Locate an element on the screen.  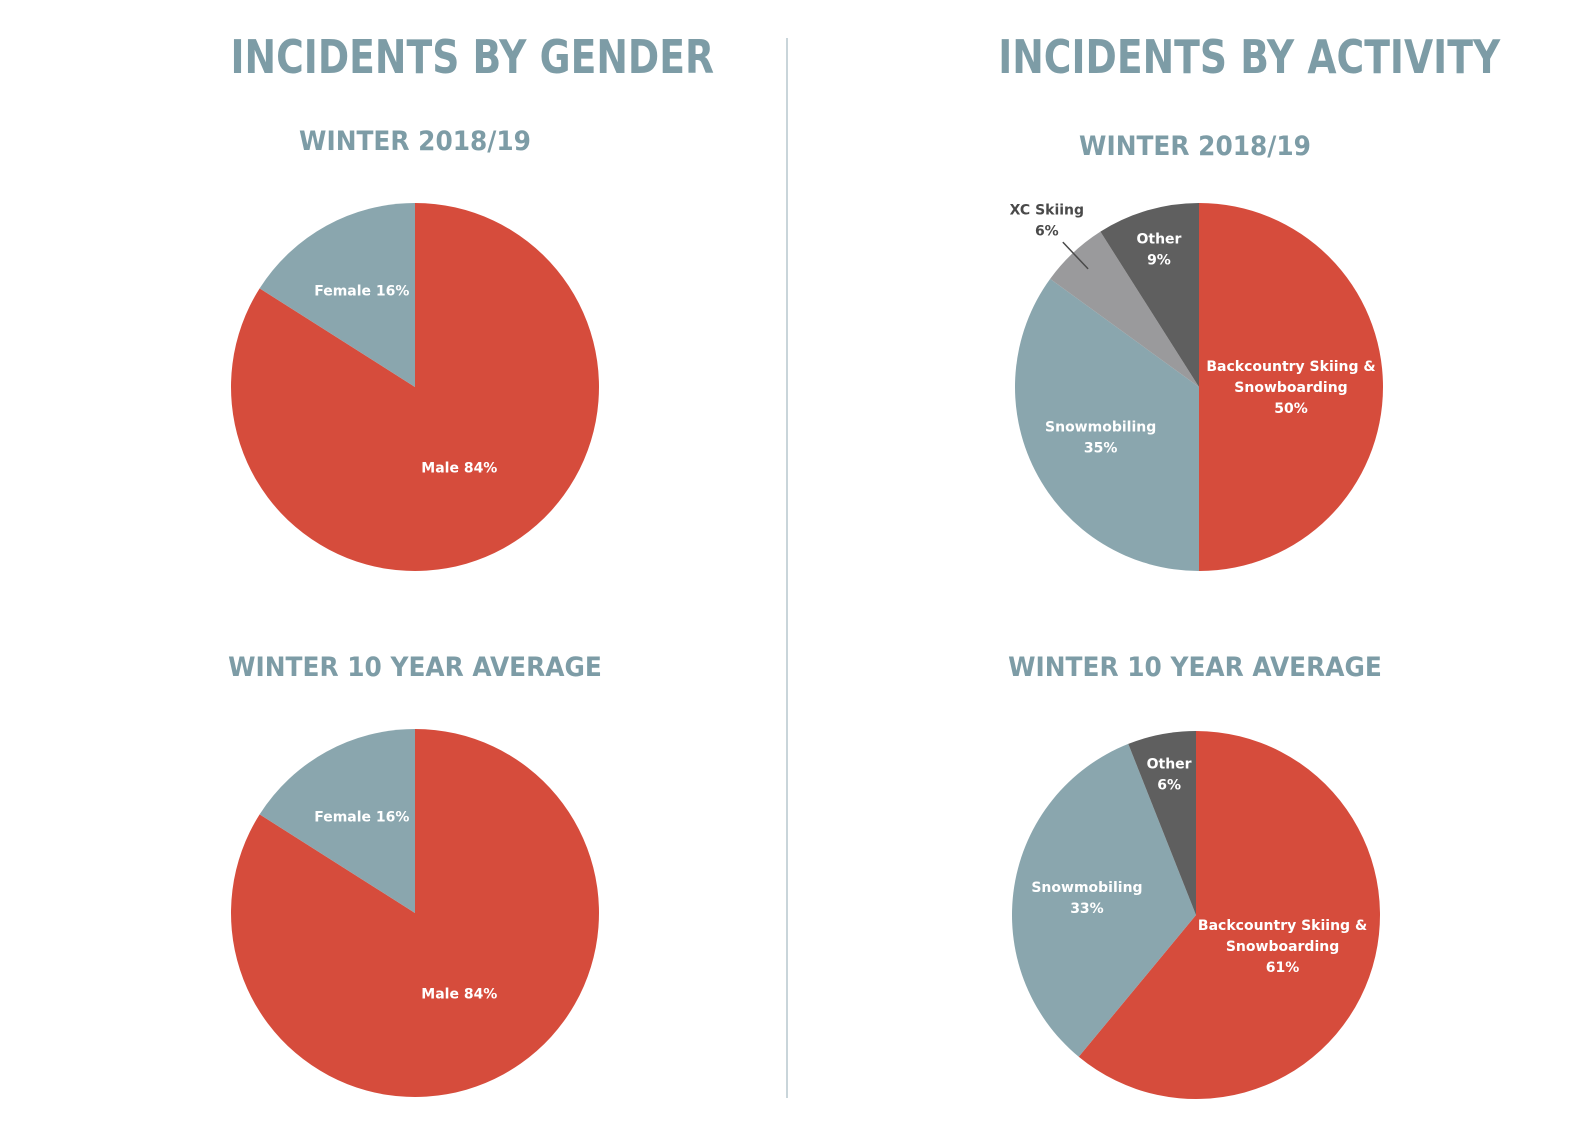
activity-2018-slice-other is located at coordinates (1149, 295).